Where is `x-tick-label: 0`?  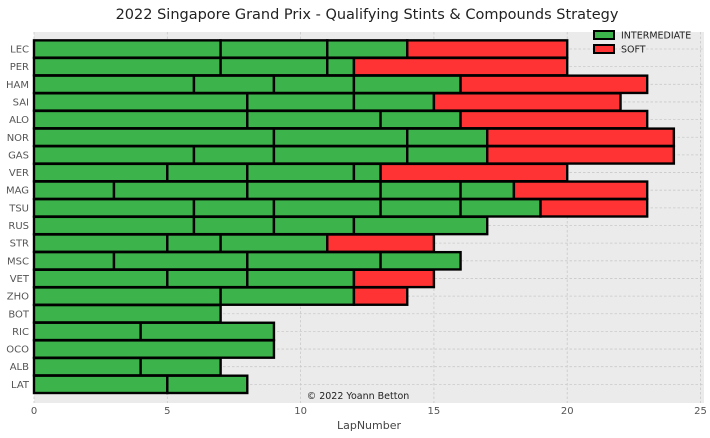
x-tick-label: 0 is located at coordinates (34, 411).